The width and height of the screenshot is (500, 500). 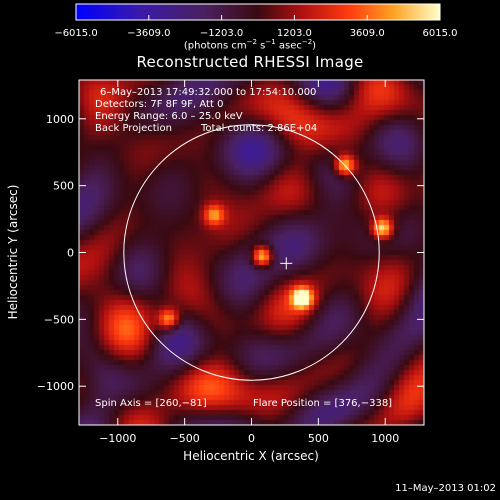 What do you see at coordinates (169, 116) in the screenshot?
I see `annotation-energy-range: Energy Range: 6.0 – 25.0 keV` at bounding box center [169, 116].